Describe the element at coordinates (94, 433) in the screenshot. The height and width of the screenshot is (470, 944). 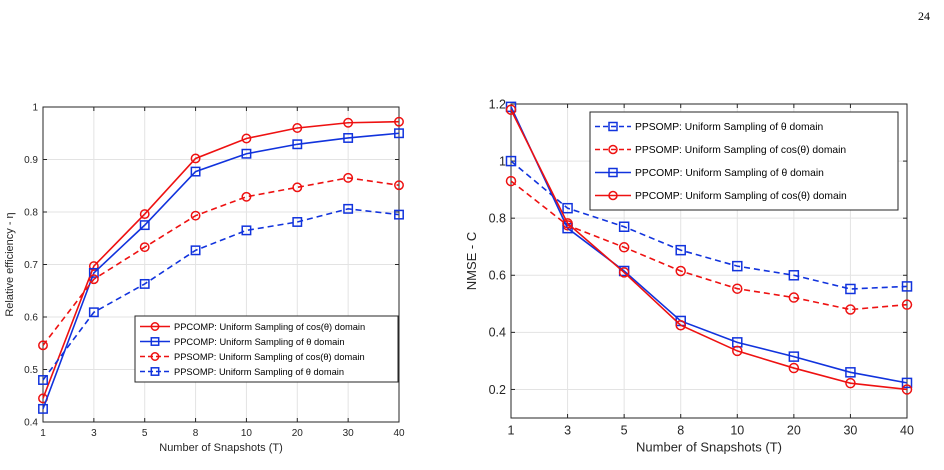
I see `left-chart-x-tick-label: 3` at that location.